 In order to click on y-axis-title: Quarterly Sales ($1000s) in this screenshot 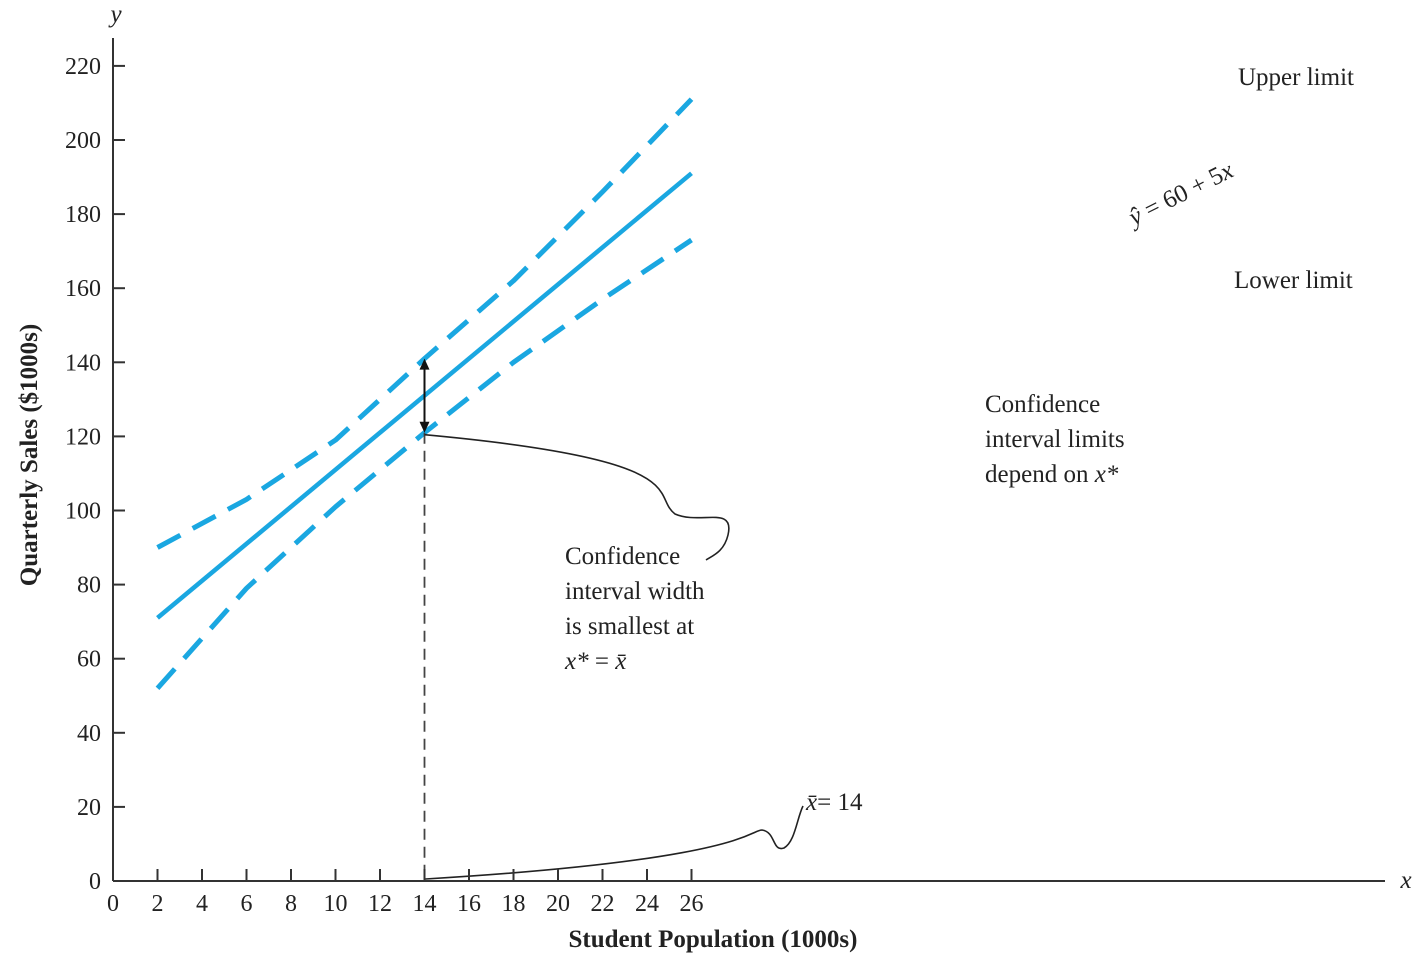, I will do `click(29, 455)`.